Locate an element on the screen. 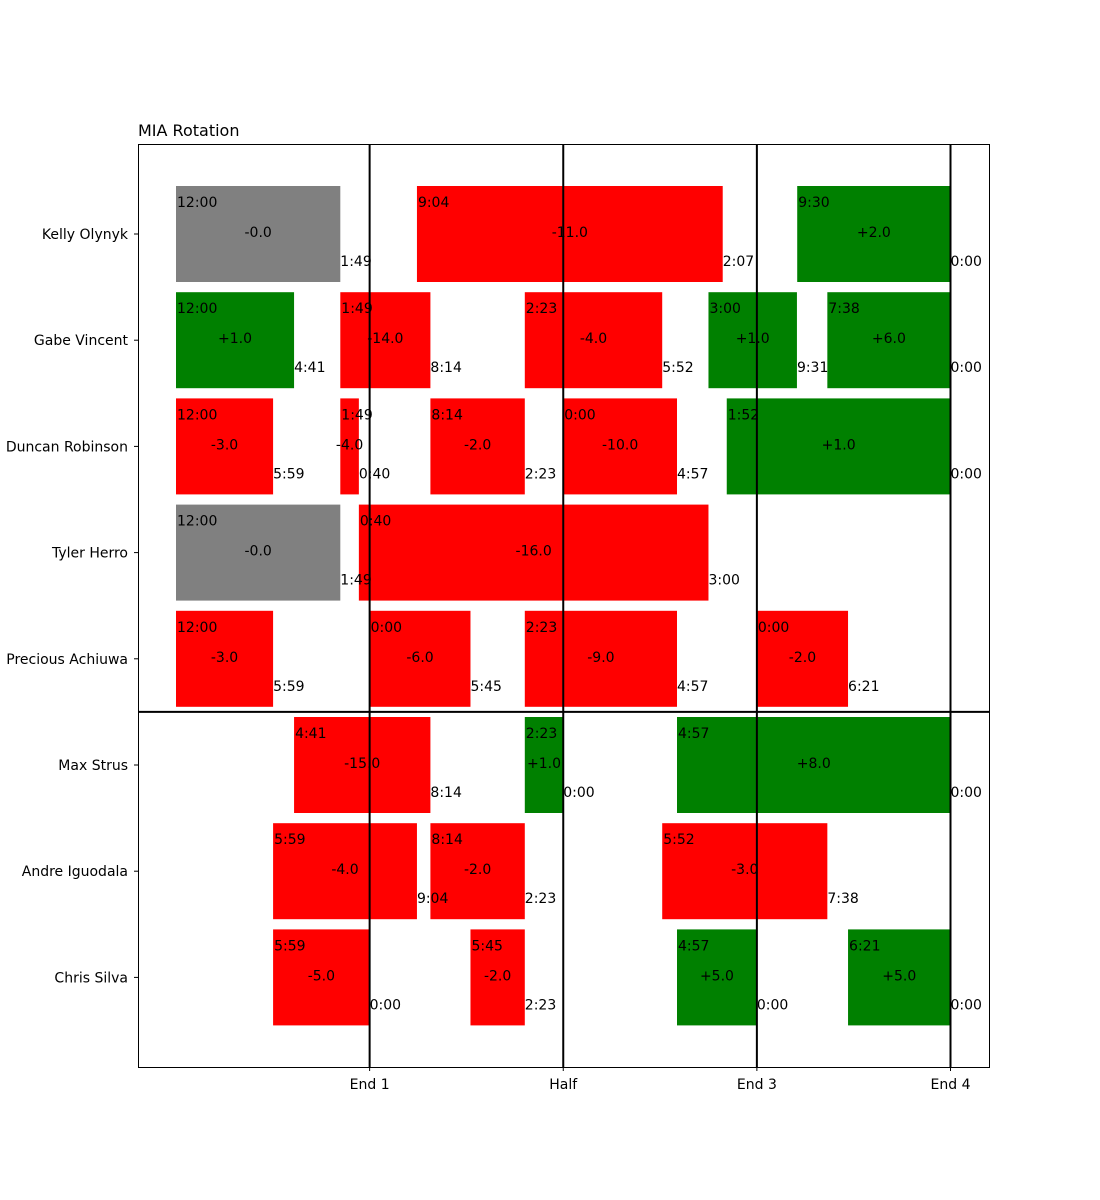  stint-start-label: 7:38 is located at coordinates (843, 309).